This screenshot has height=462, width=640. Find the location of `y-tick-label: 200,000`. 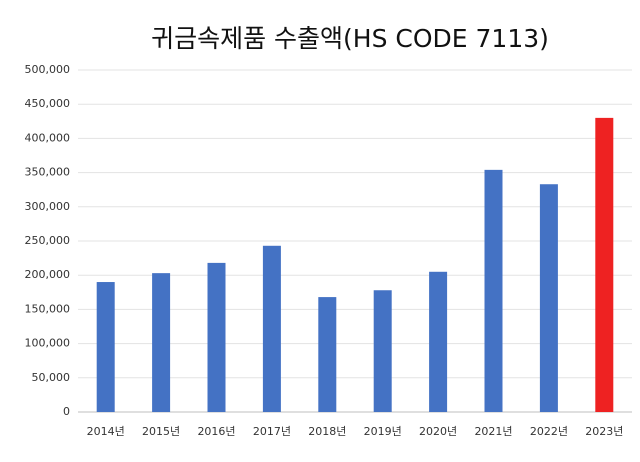

y-tick-label: 200,000 is located at coordinates (48, 274).